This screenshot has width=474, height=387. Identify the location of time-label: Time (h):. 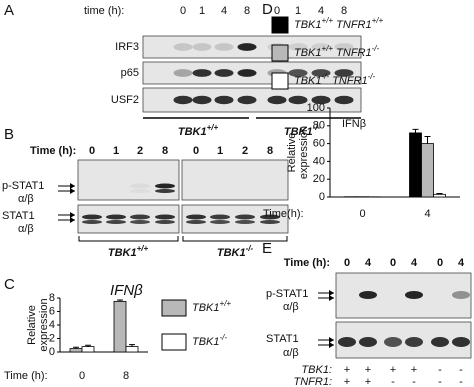
(53, 151).